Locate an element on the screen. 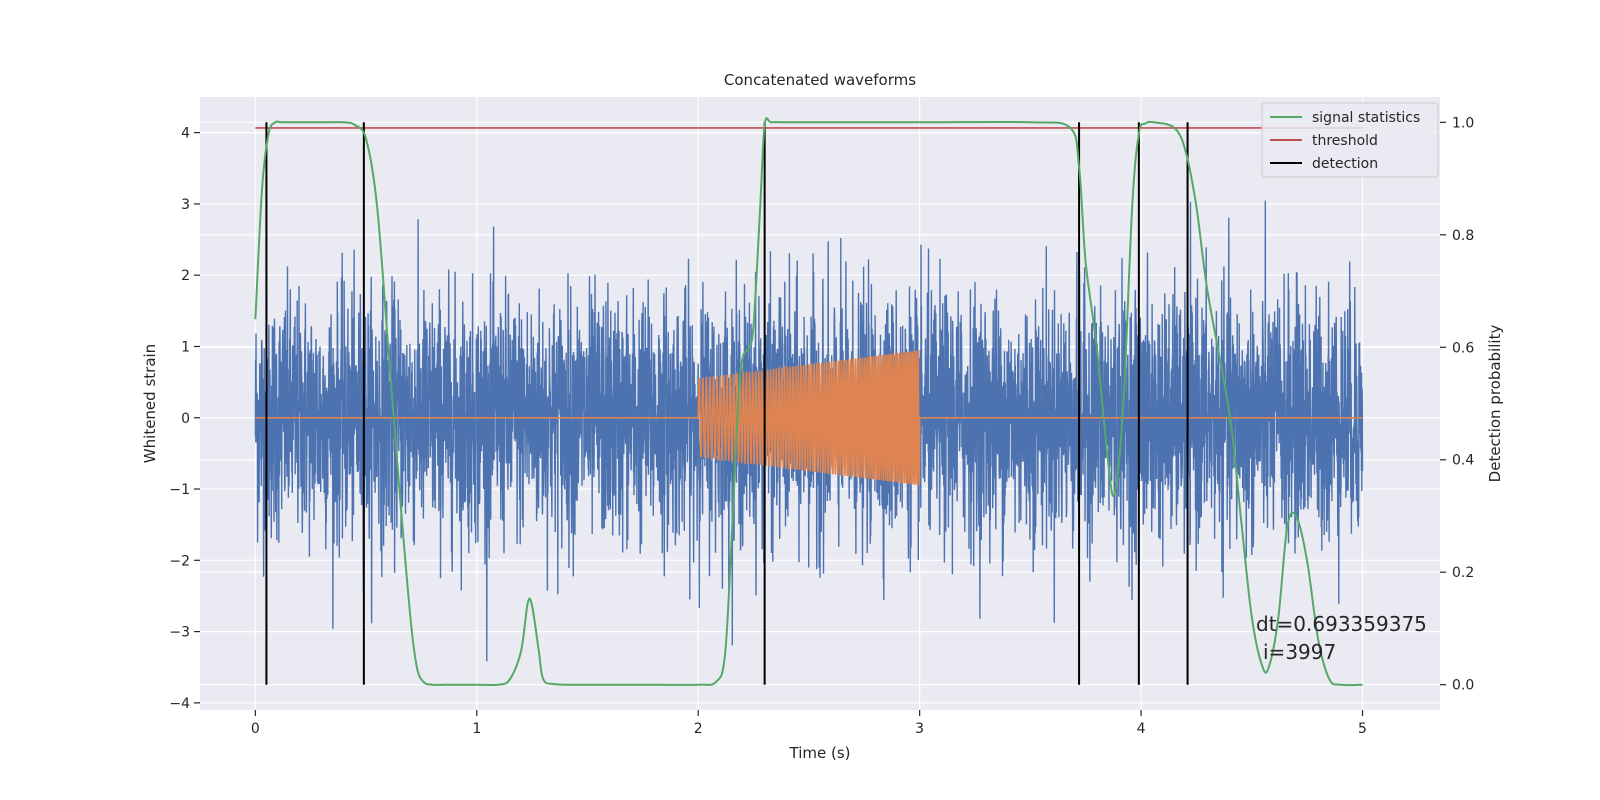  y2-axis-label: Detection probability is located at coordinates (1495, 404).